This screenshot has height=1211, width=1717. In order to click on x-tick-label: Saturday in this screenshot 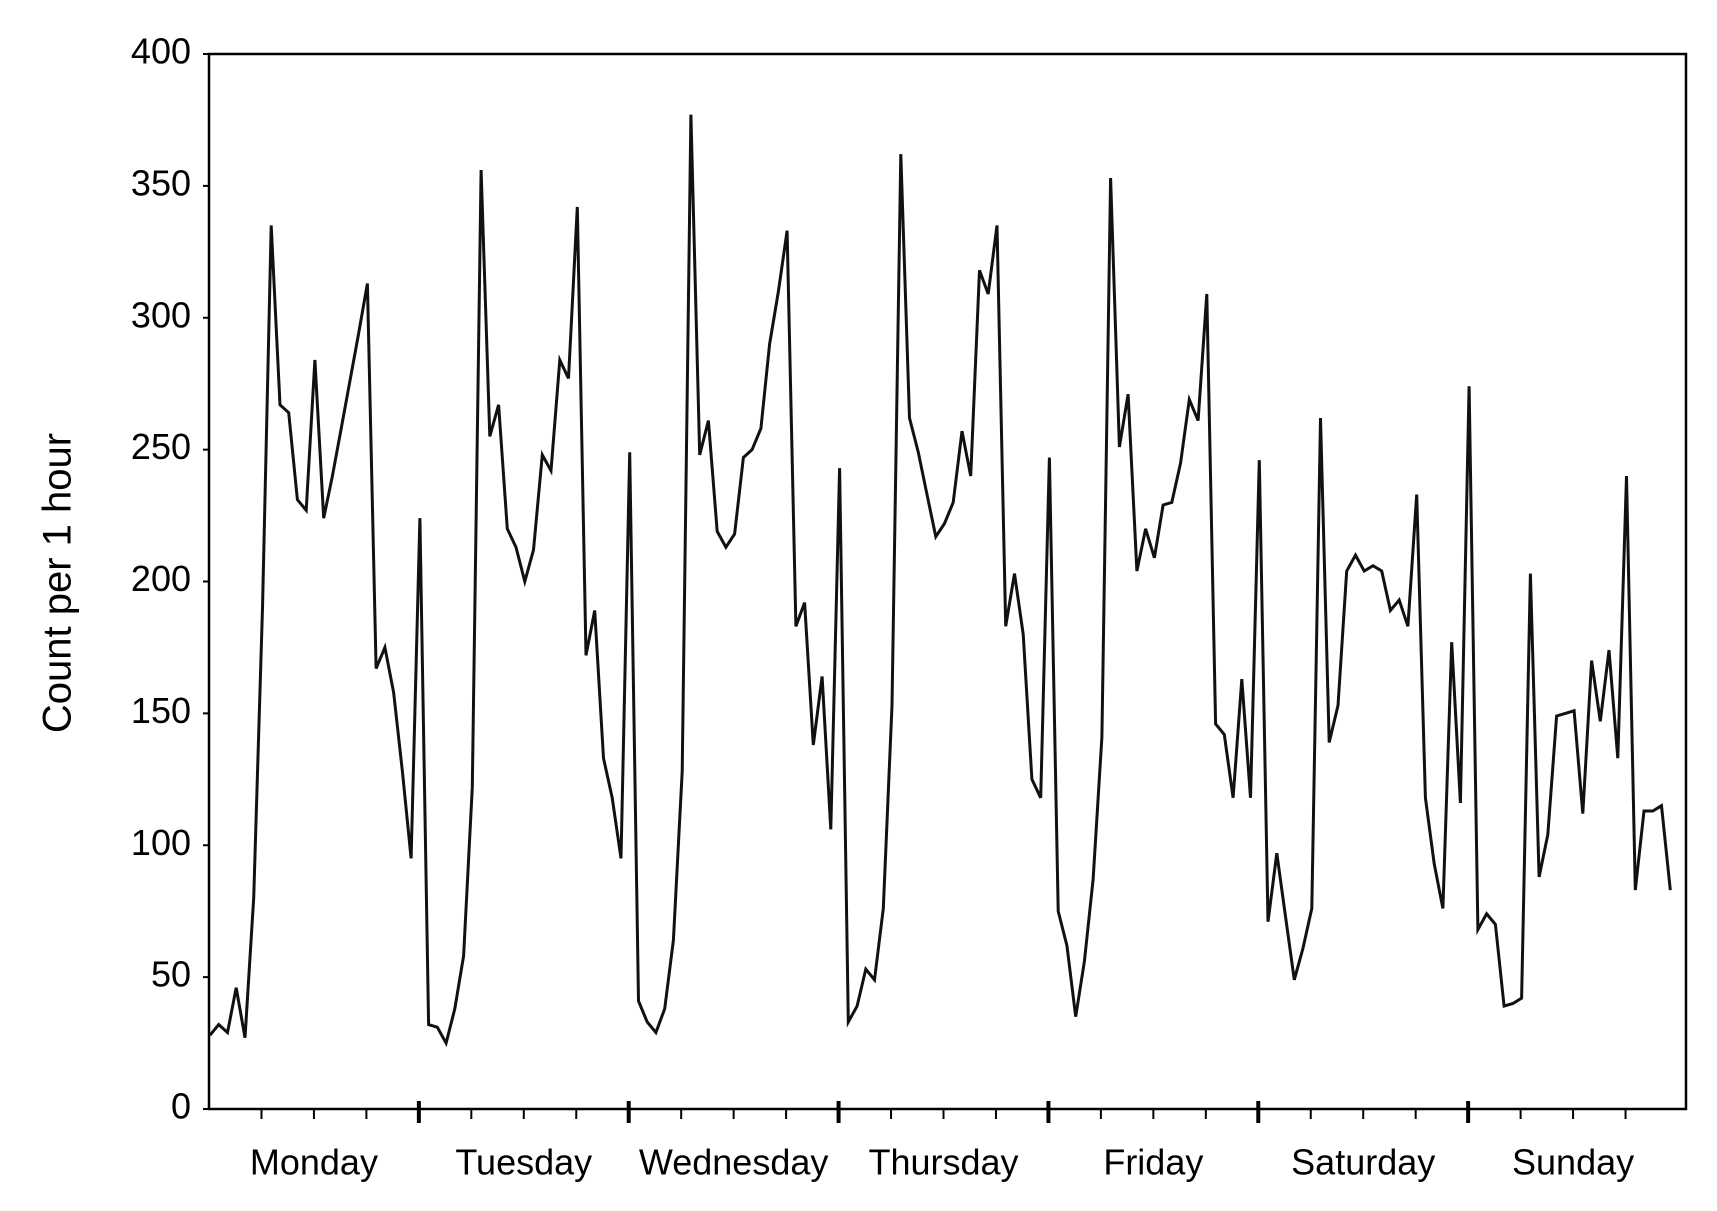, I will do `click(1363, 1162)`.